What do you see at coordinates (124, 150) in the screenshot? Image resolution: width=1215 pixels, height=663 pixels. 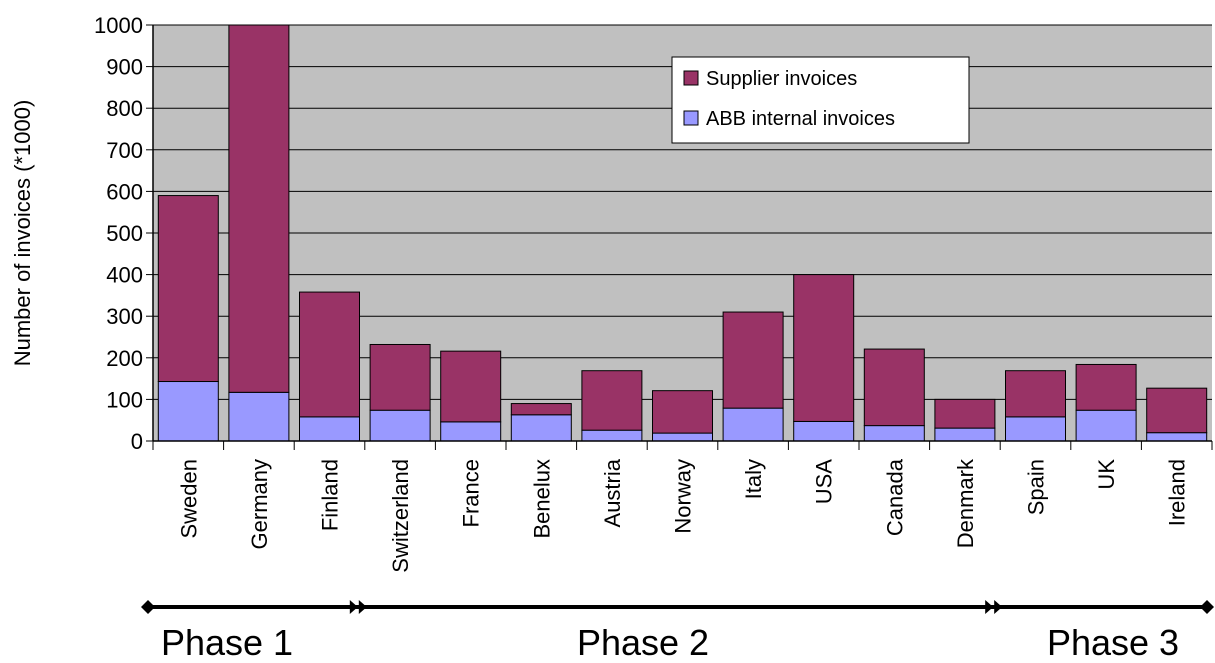 I see `y-tick-label: 700` at bounding box center [124, 150].